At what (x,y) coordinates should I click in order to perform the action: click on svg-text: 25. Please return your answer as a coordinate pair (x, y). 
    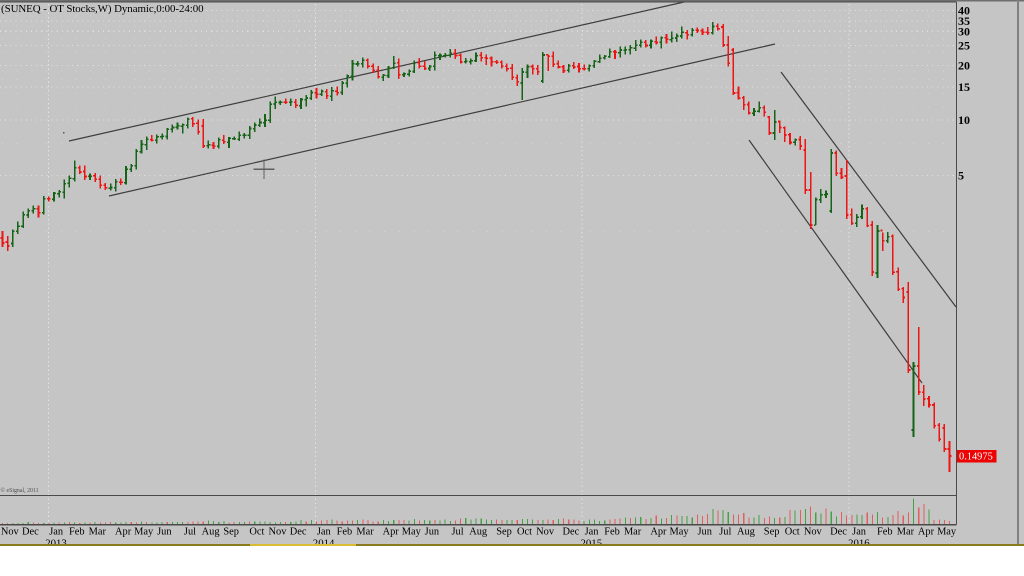
    Looking at the image, I should click on (964, 46).